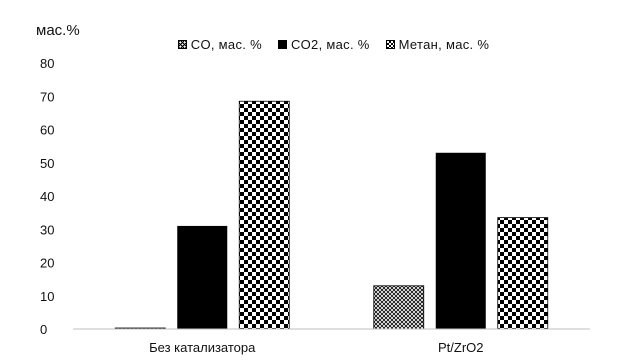 The width and height of the screenshot is (627, 362). I want to click on legend-label-co2: CO2, мас. %, so click(330, 44).